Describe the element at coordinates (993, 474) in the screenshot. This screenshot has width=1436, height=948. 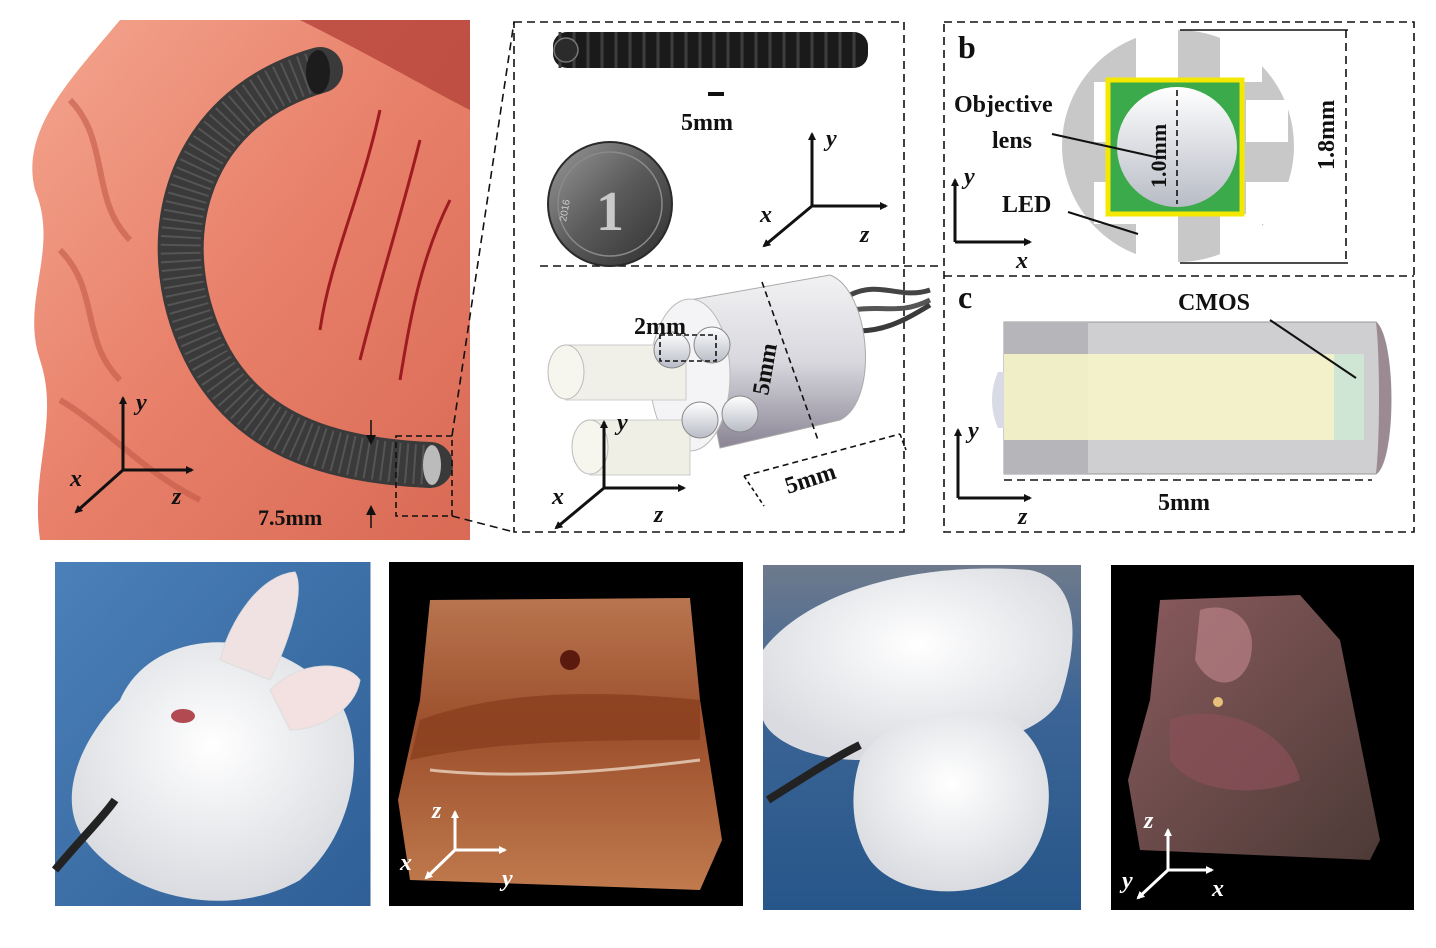
I see `panel-c-axes: y z` at that location.